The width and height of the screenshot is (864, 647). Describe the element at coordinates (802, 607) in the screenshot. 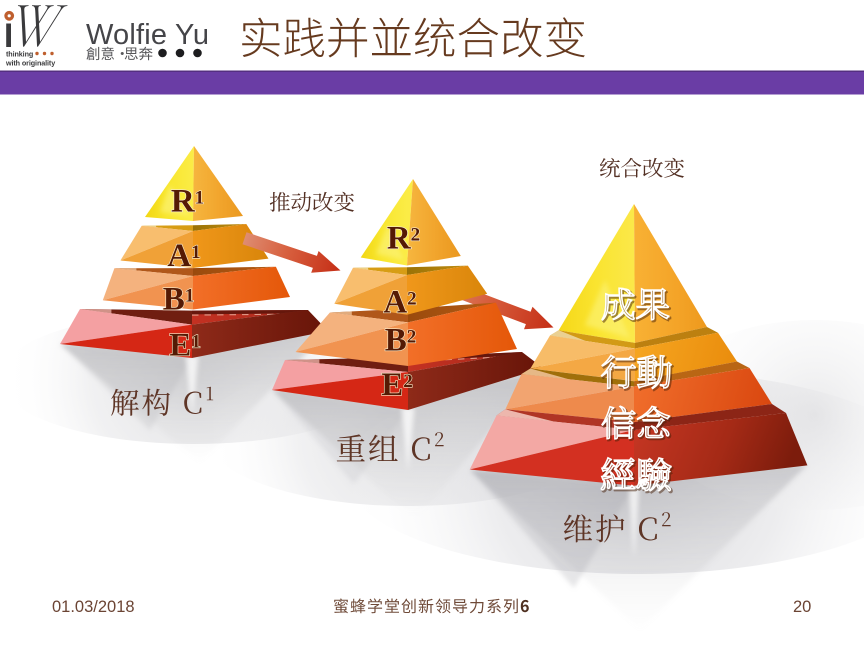

I see `svg-text: 20` at that location.